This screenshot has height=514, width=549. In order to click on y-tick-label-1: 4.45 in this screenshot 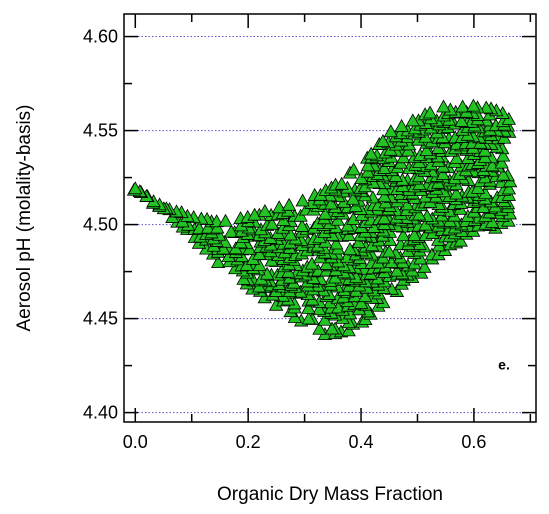, I will do `click(100, 319)`.